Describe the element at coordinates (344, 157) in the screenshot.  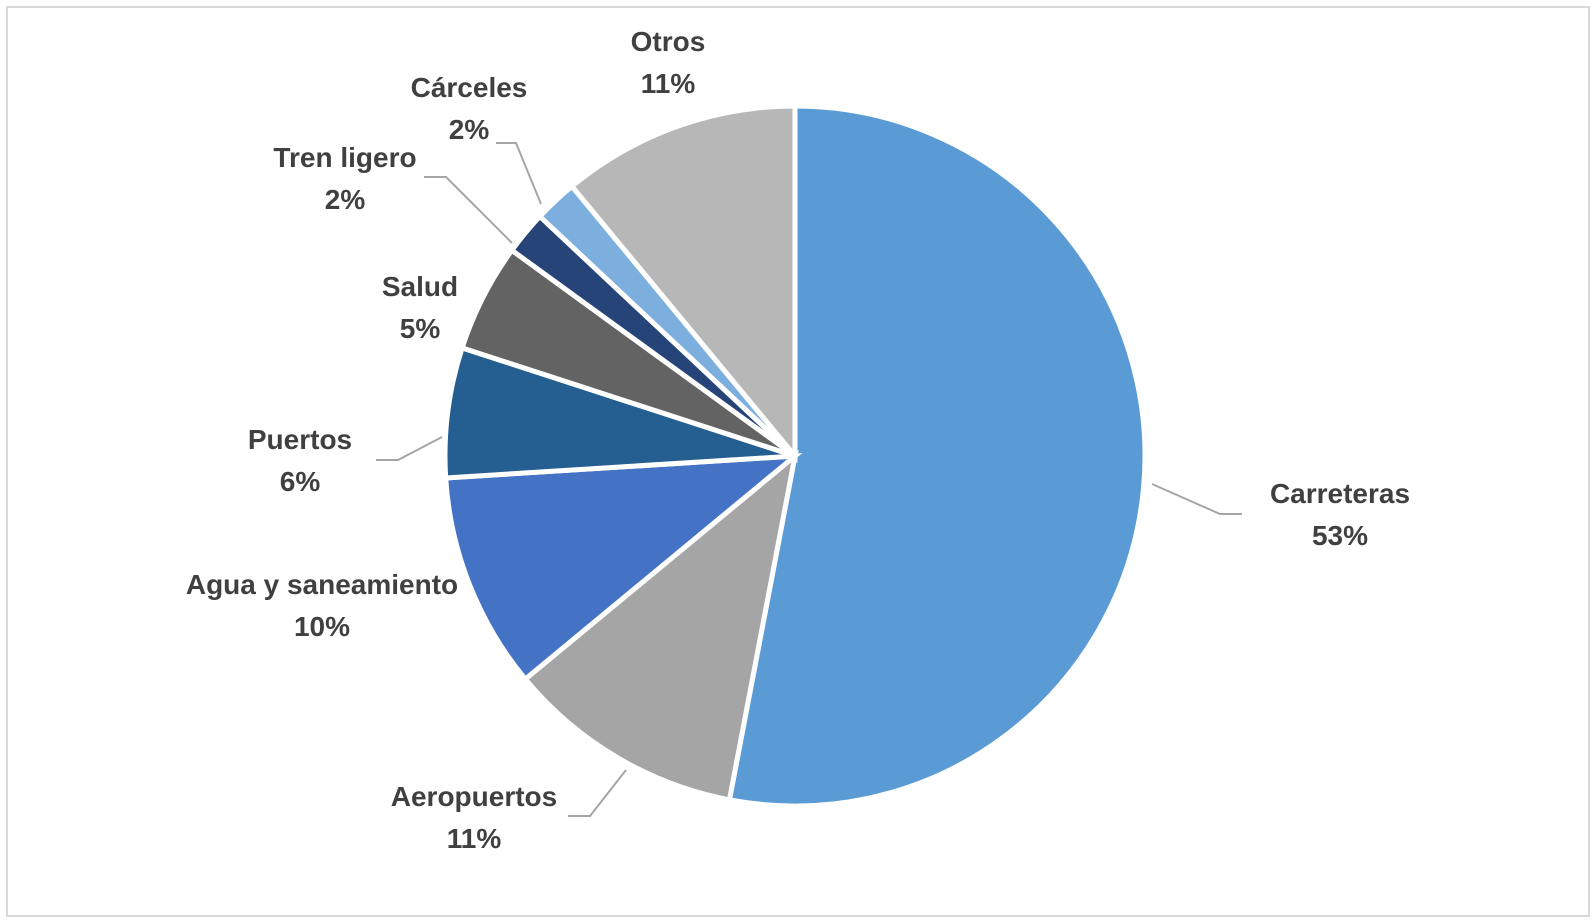
I see `slice-label-tren-ligero: Tren ligero` at that location.